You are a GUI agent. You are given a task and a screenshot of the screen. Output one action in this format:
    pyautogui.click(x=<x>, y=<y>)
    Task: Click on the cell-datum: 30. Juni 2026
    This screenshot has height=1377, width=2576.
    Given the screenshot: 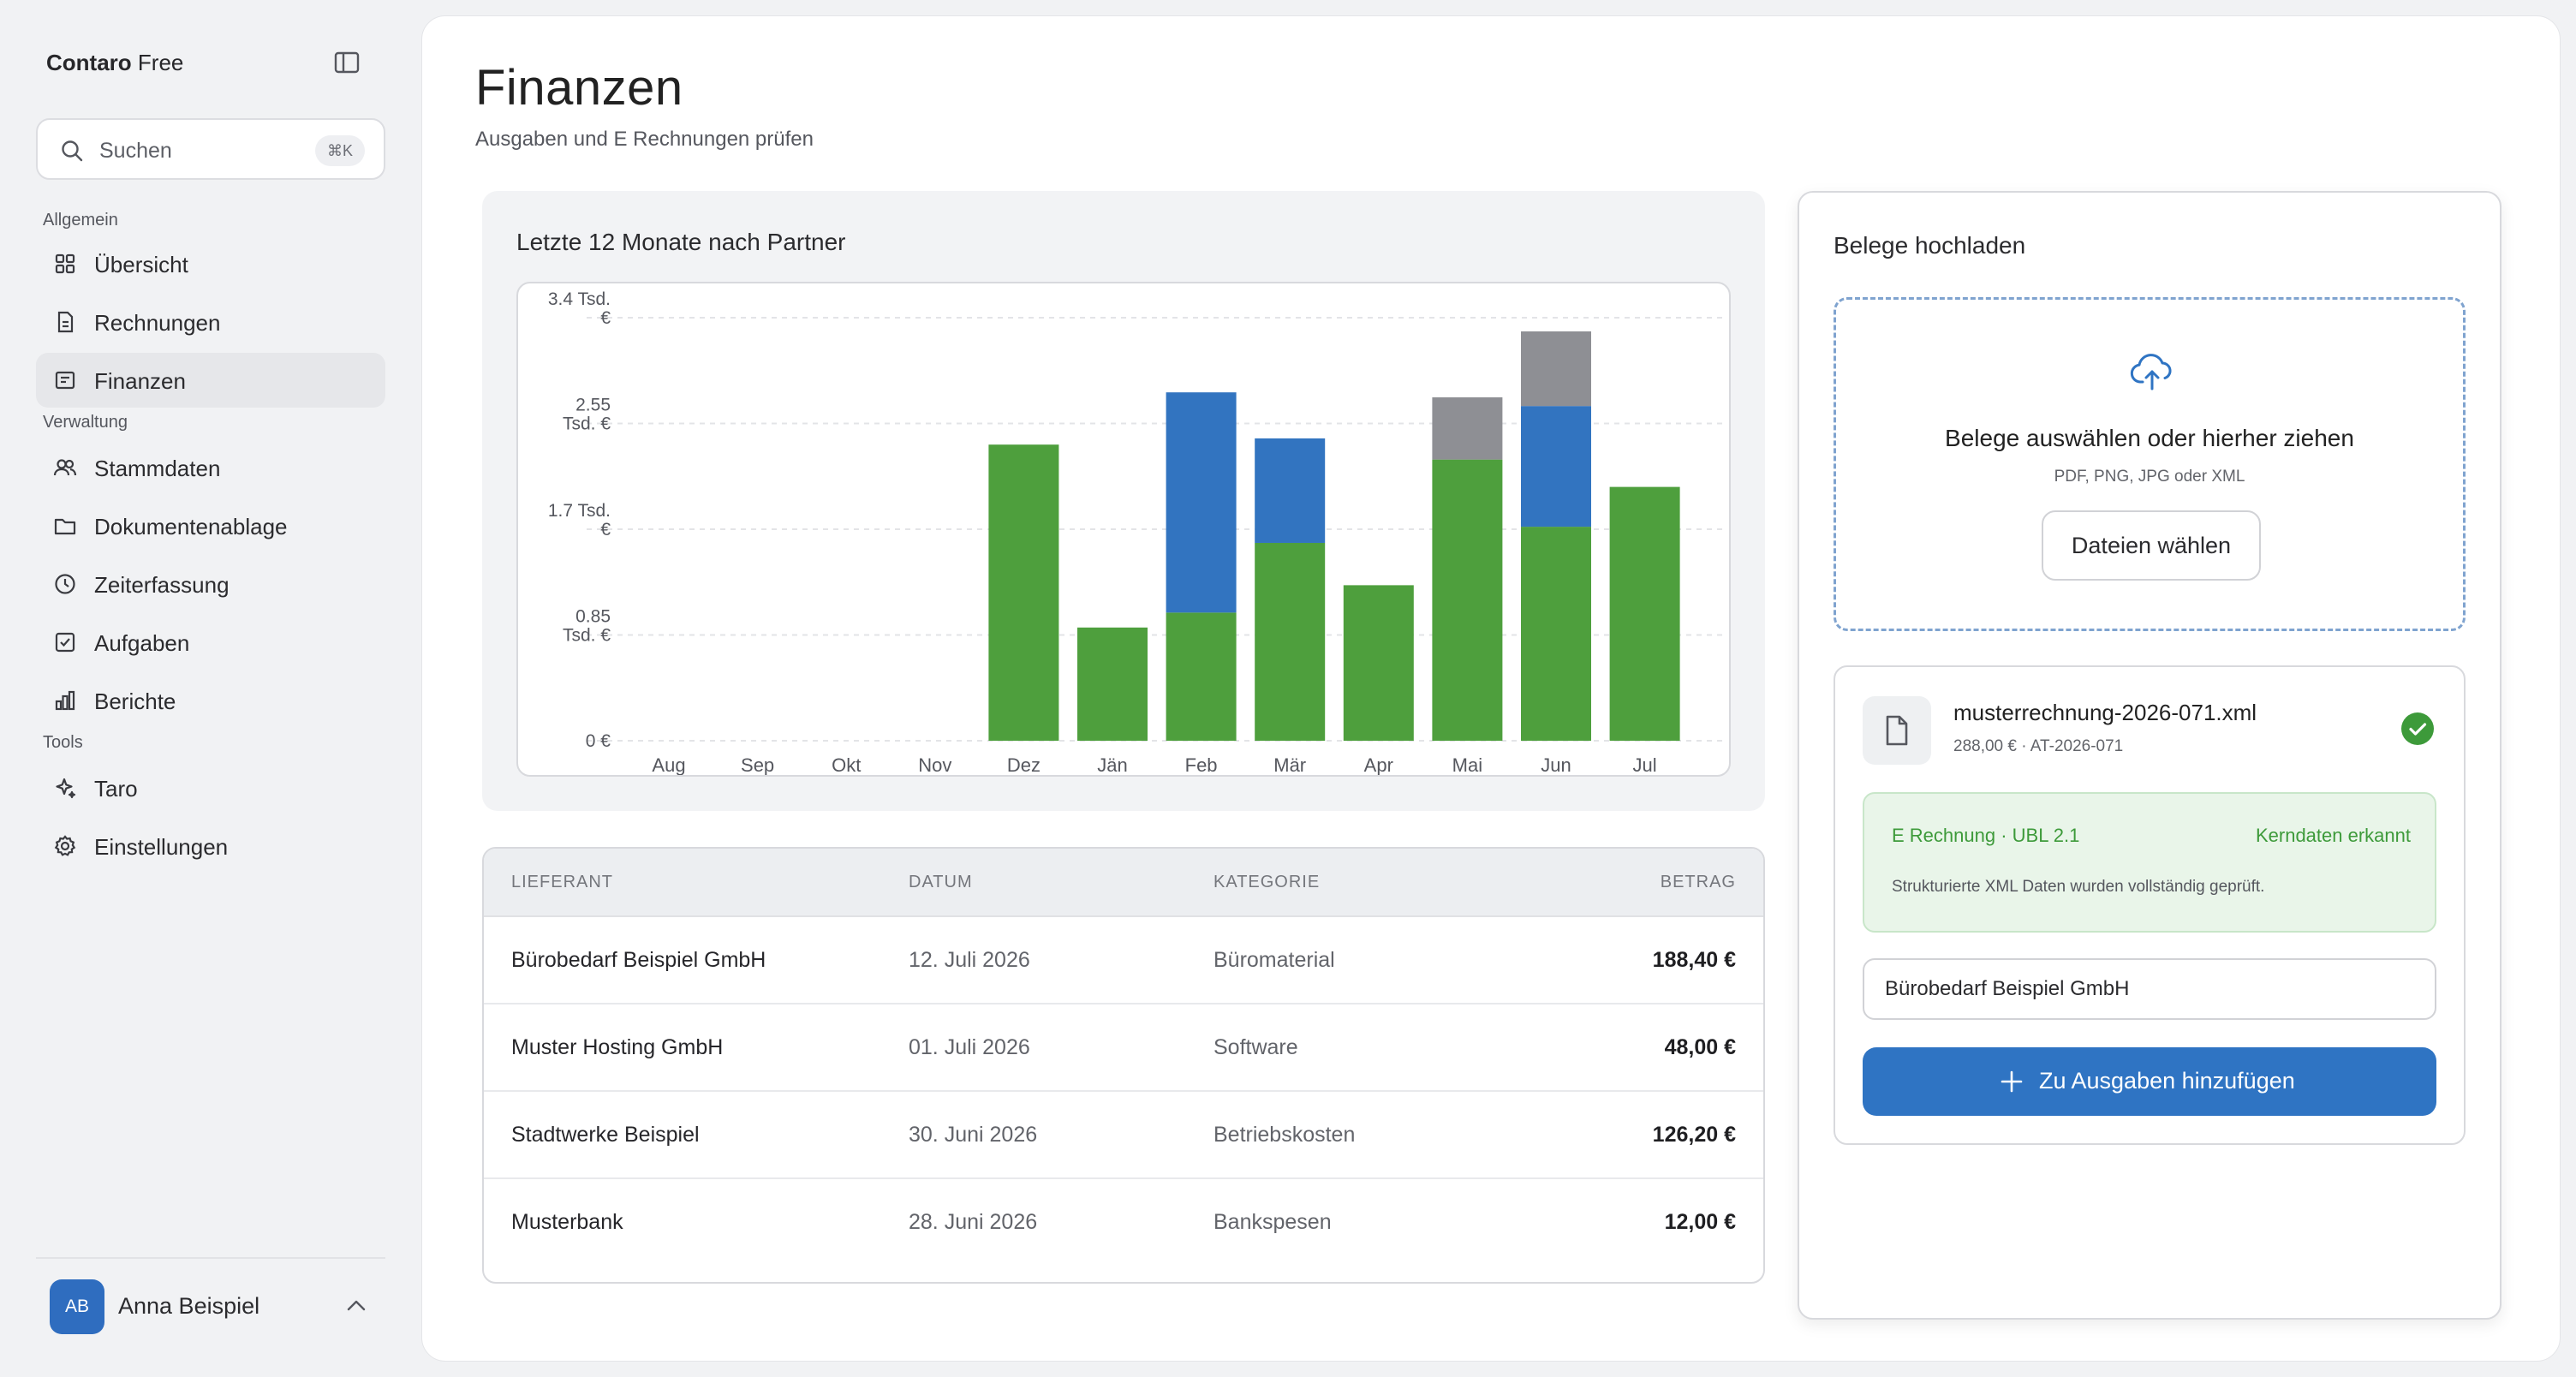 What is the action you would take?
    pyautogui.click(x=973, y=1135)
    